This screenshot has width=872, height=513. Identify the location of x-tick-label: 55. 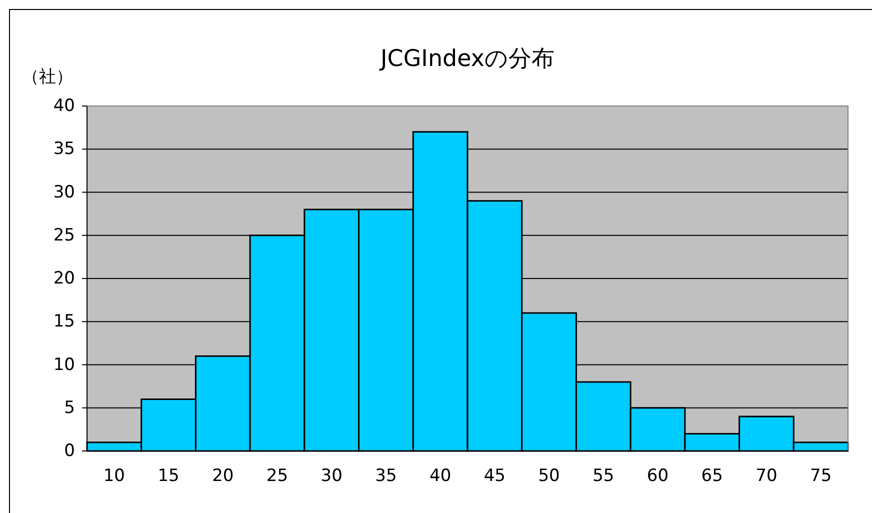
(603, 476).